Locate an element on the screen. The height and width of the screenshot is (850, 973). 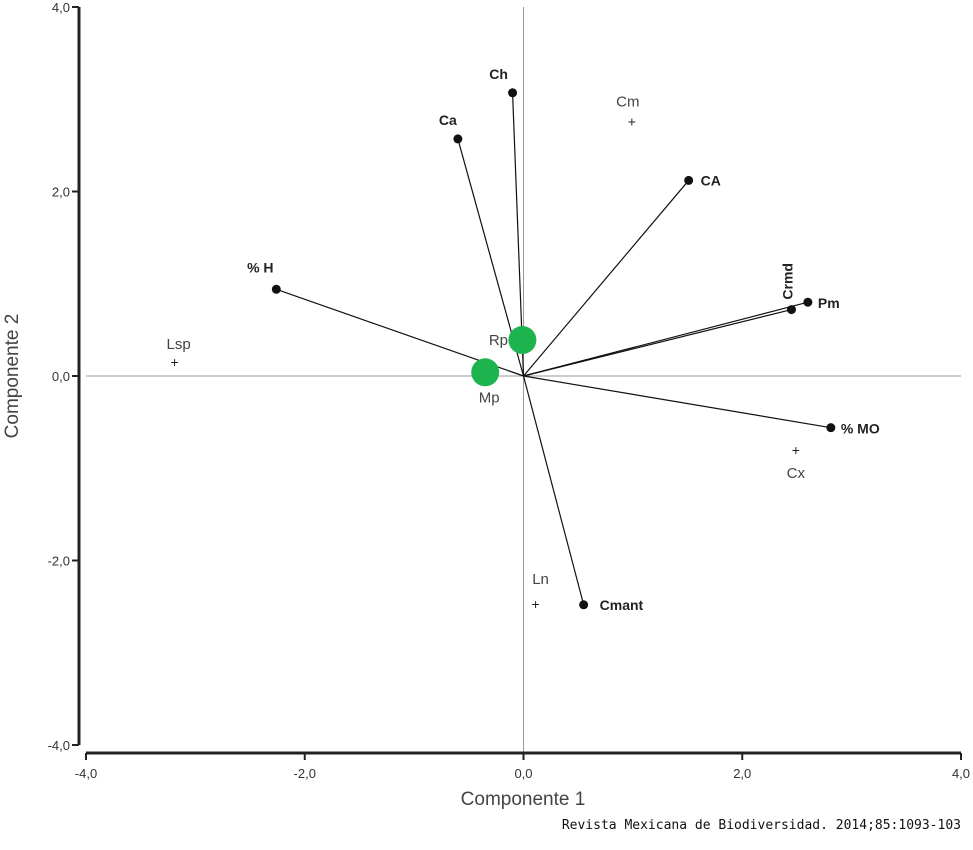
x-tick-label: 0,0 is located at coordinates (523, 773).